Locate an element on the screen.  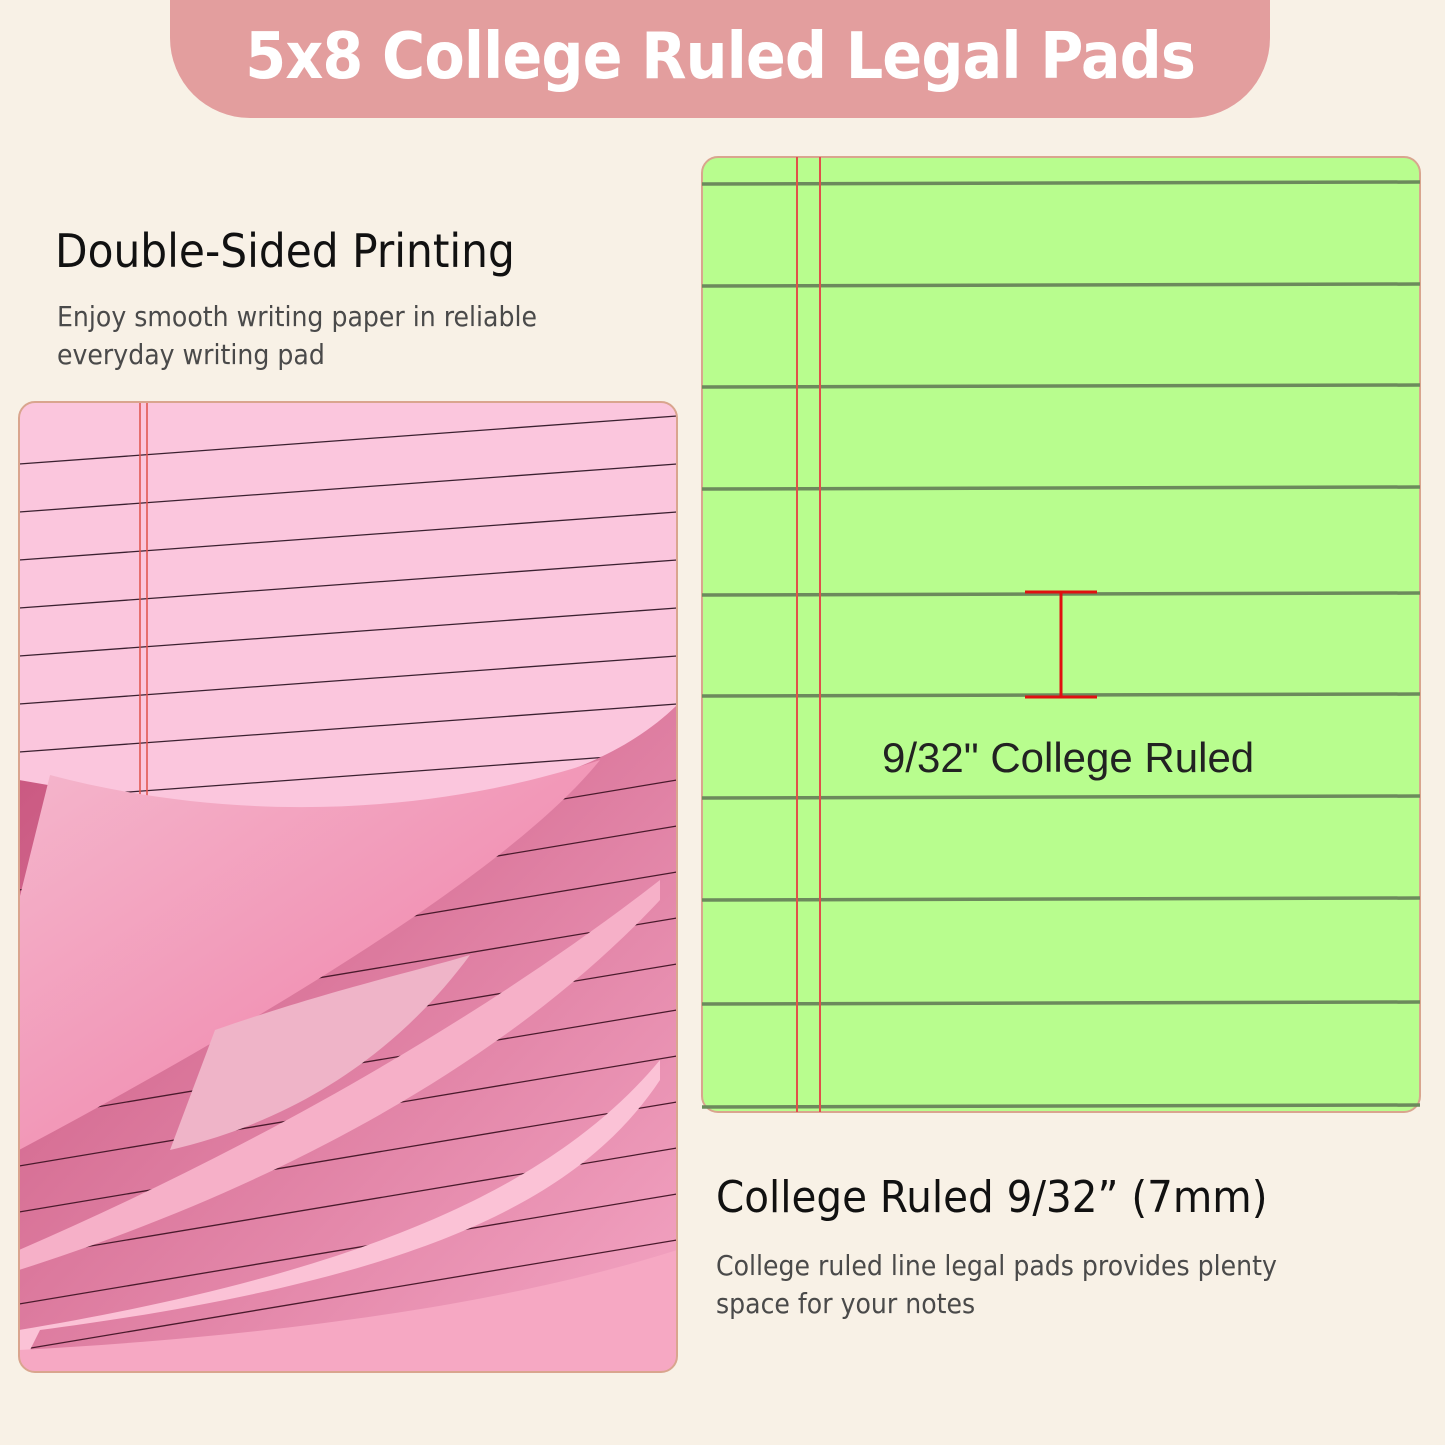
ruling-label: 9/32" College Ruled is located at coordinates (1068, 757).